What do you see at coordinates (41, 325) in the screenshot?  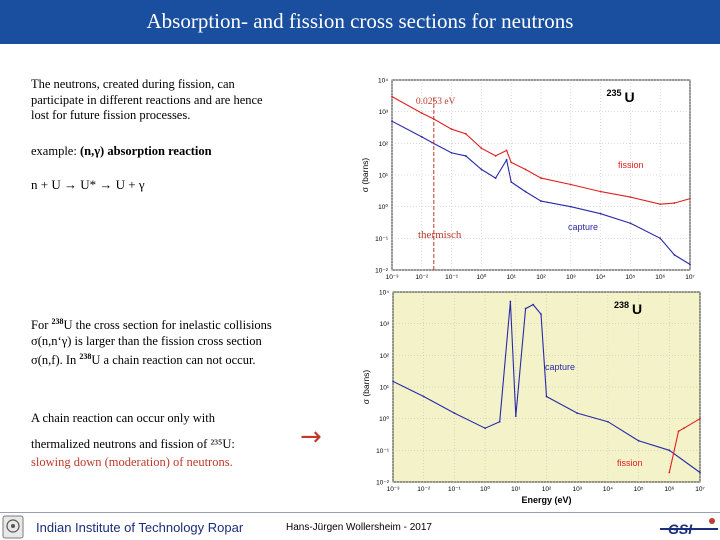 I see `u238-text-a: For` at bounding box center [41, 325].